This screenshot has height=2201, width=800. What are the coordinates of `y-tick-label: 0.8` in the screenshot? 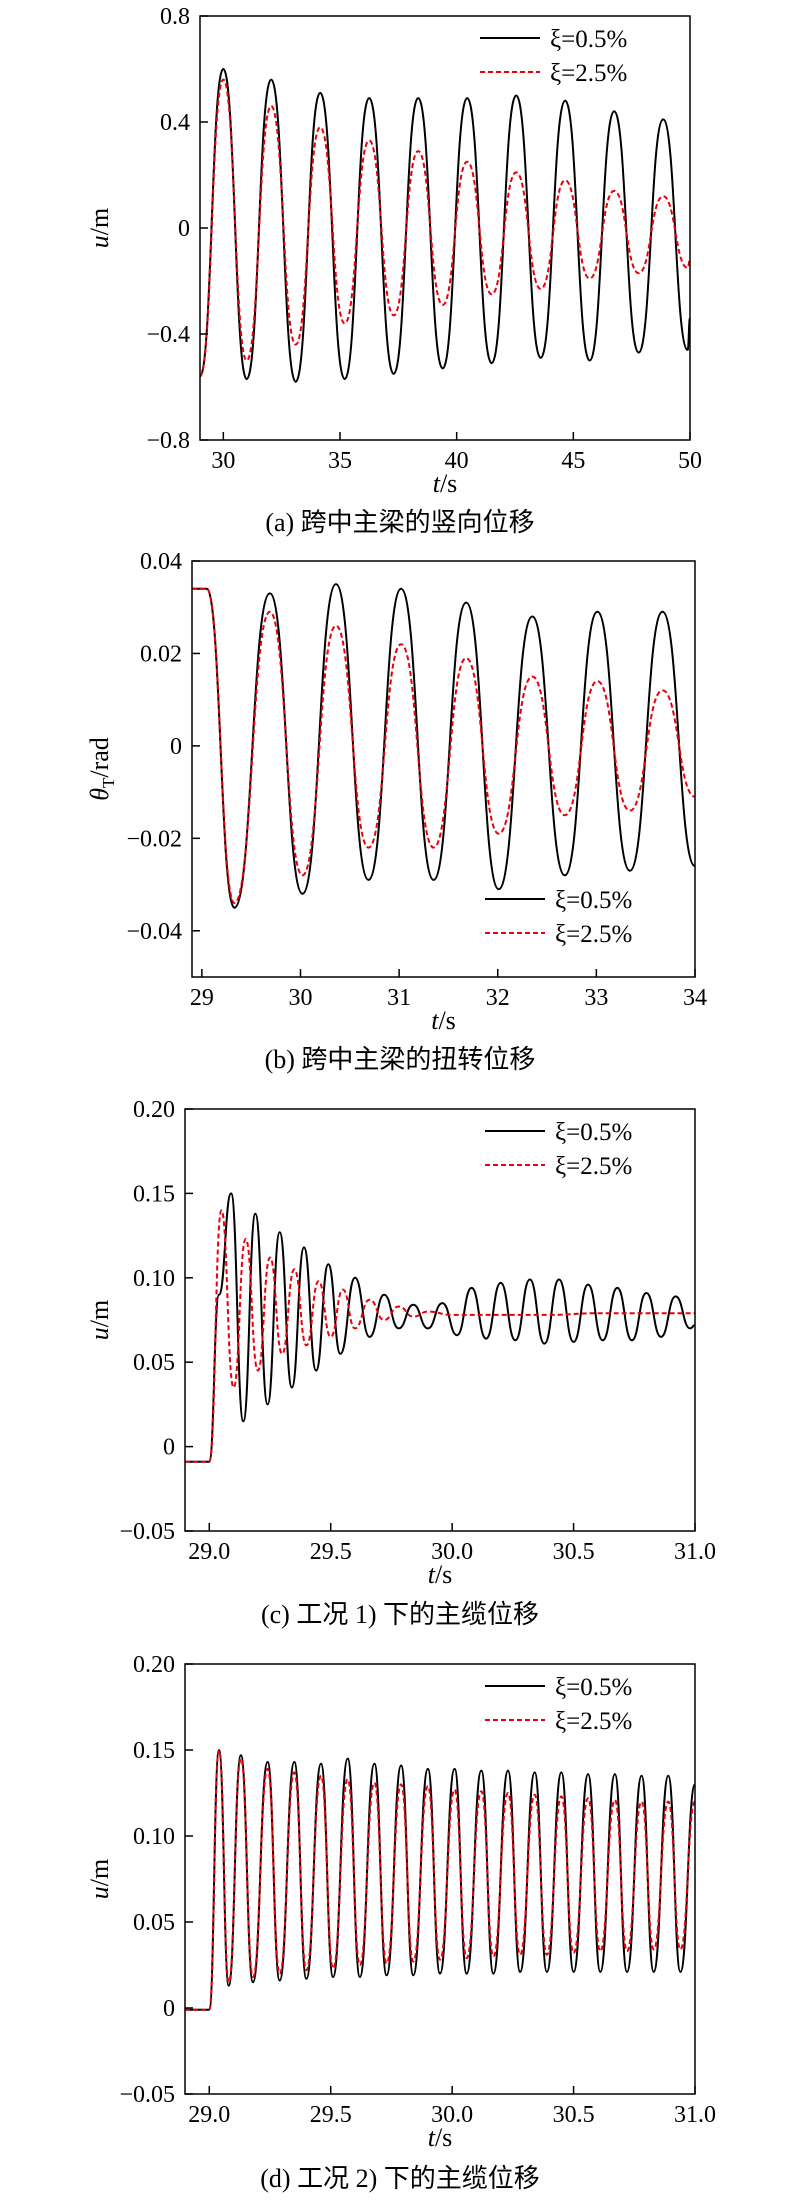 It's located at (175, 17).